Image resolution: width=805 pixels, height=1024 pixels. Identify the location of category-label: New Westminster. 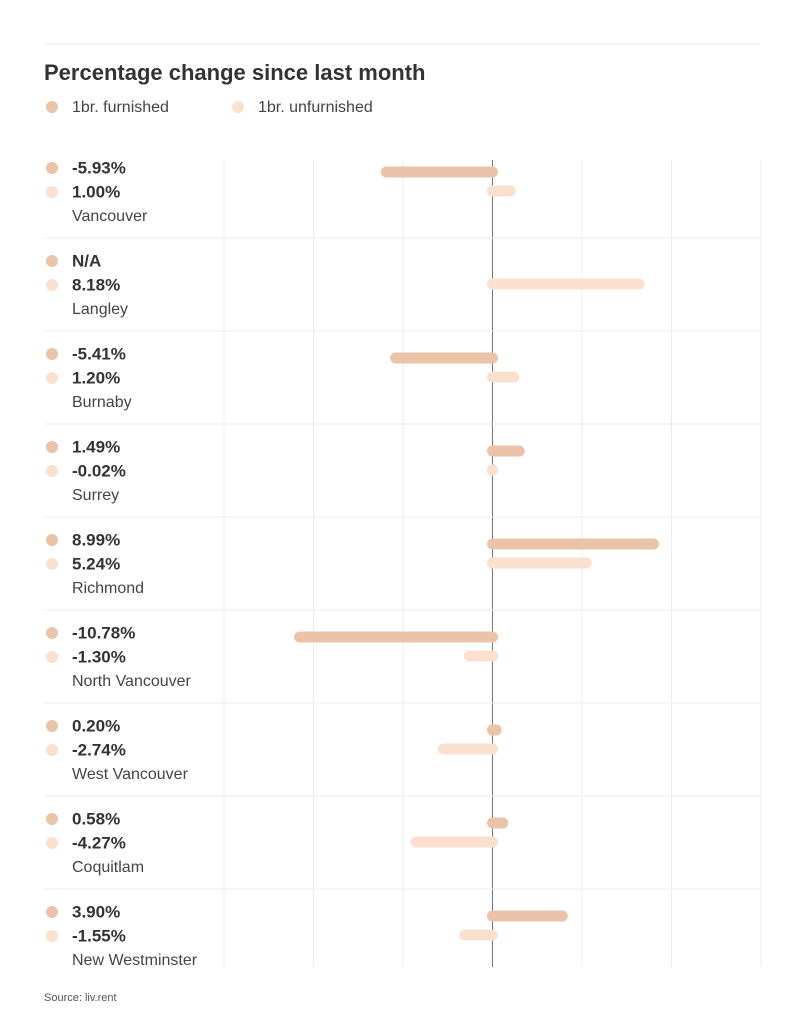
(135, 960).